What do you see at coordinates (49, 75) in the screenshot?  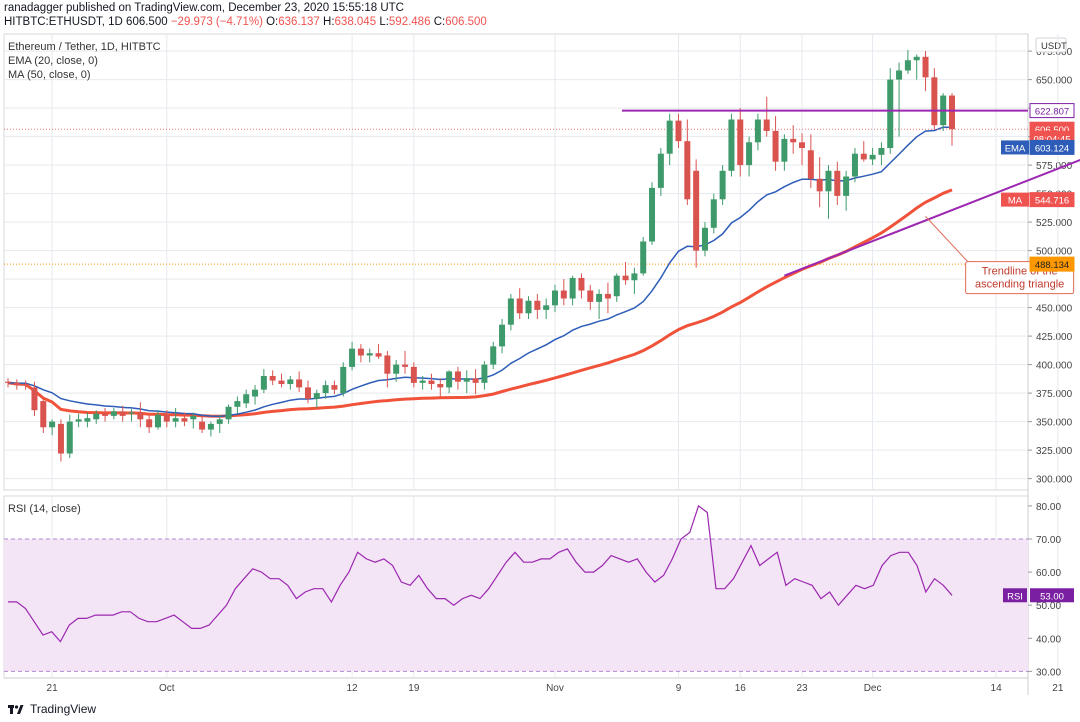 I see `ma-legend: MA (50, close, 0)` at bounding box center [49, 75].